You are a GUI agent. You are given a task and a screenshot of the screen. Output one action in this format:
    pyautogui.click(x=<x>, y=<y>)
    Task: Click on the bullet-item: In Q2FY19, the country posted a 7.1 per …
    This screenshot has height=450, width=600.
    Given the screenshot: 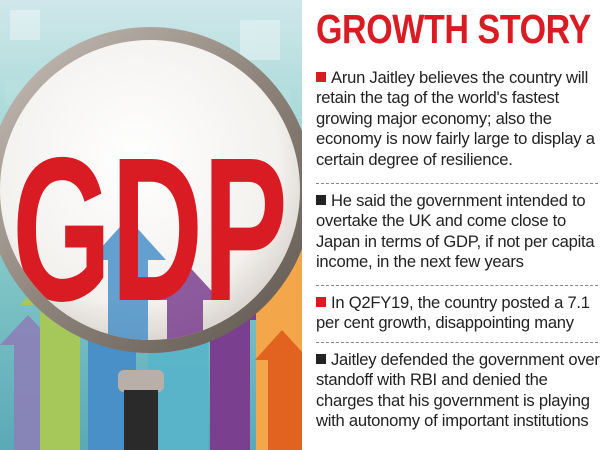 What is the action you would take?
    pyautogui.click(x=458, y=313)
    